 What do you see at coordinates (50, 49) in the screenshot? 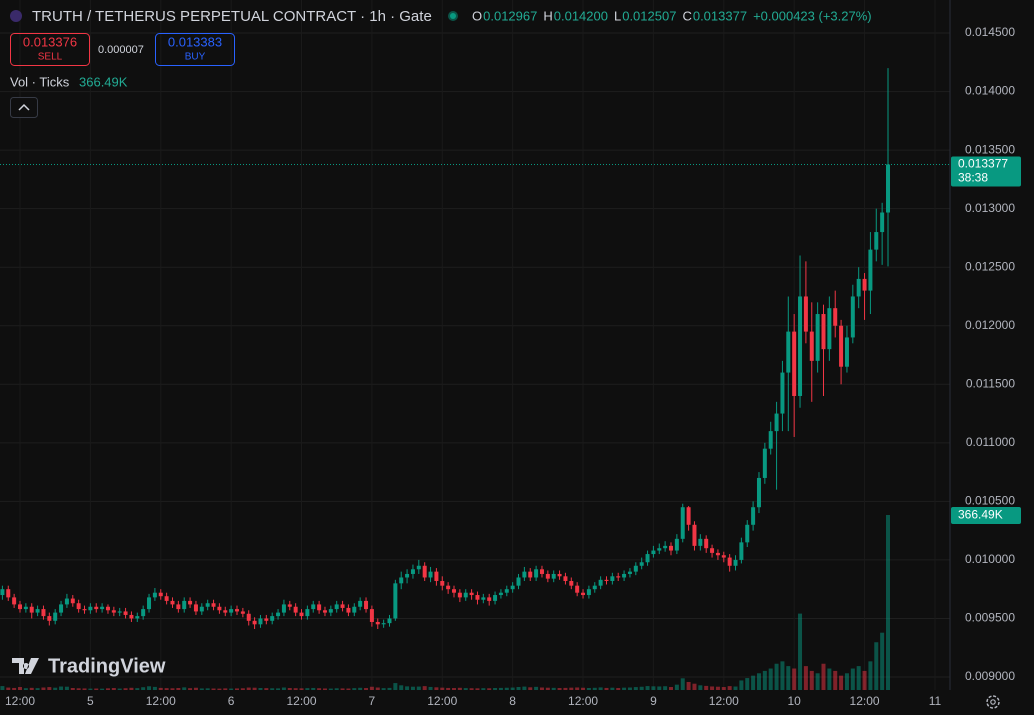
I see `sell-button` at bounding box center [50, 49].